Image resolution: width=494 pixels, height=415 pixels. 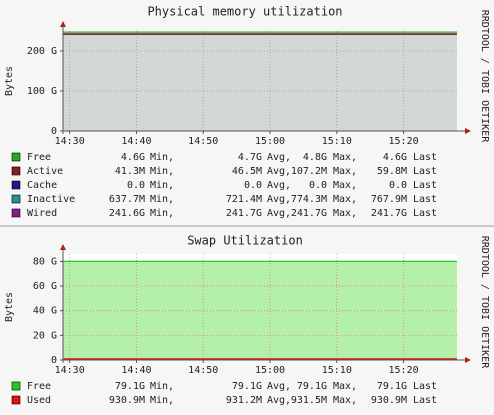 What do you see at coordinates (244, 199) in the screenshot?
I see `legend-stat: 721.4M` at bounding box center [244, 199].